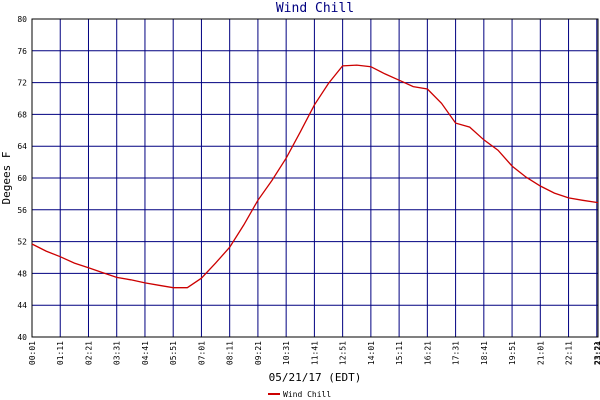 This screenshot has width=600, height=400. What do you see at coordinates (22, 146) in the screenshot?
I see `y-tick-label: 64` at bounding box center [22, 146].